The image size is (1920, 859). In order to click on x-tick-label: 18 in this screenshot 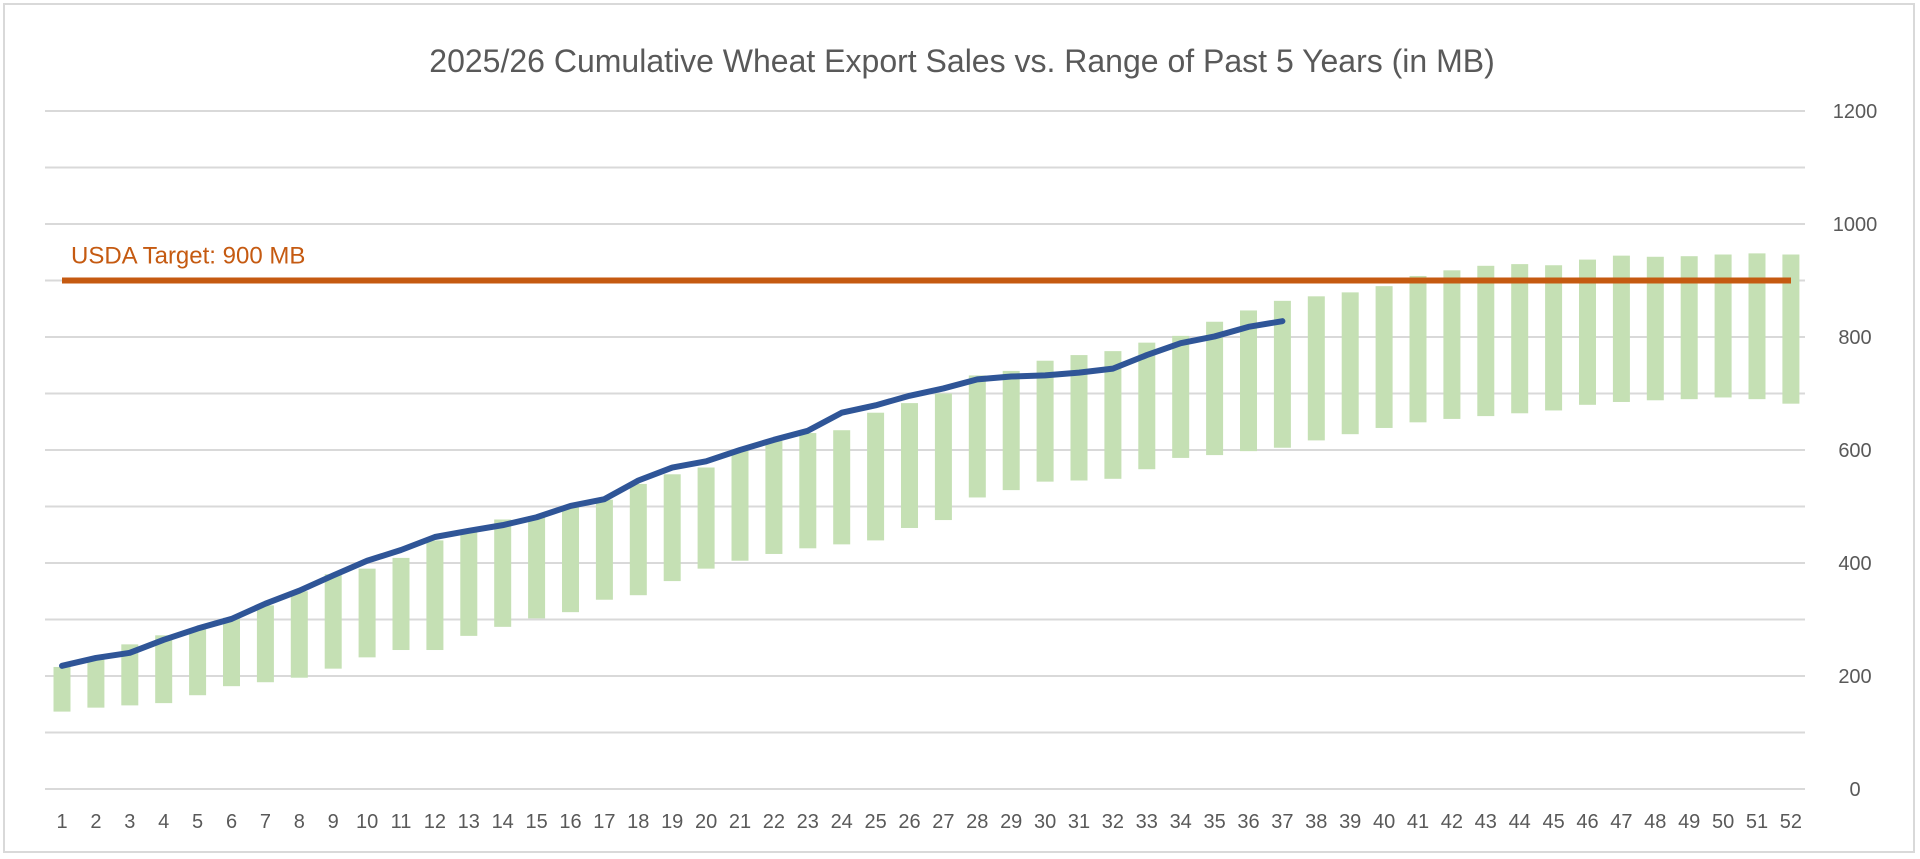, I will do `click(638, 822)`.